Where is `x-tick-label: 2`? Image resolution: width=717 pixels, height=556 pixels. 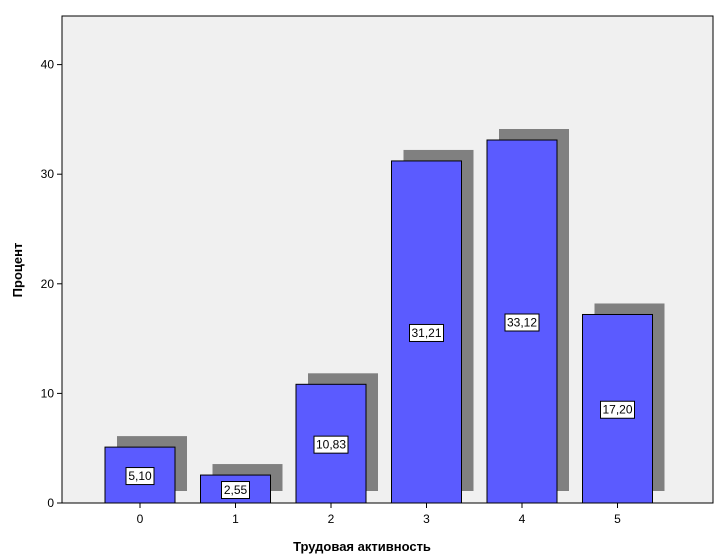
x-tick-label: 2 is located at coordinates (331, 519).